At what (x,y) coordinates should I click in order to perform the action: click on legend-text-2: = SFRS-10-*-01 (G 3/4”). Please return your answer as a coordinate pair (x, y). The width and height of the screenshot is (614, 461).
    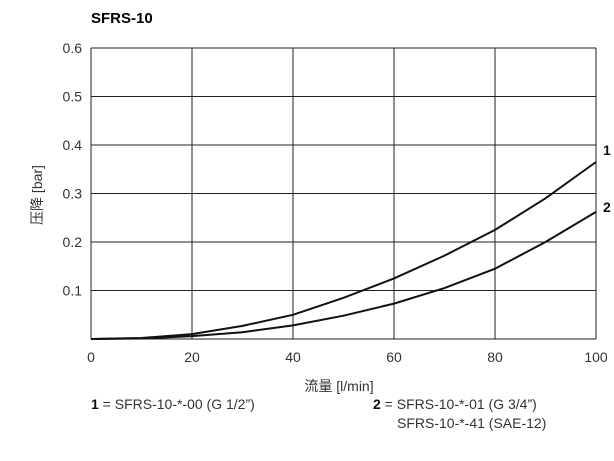
    Looking at the image, I should click on (458, 404).